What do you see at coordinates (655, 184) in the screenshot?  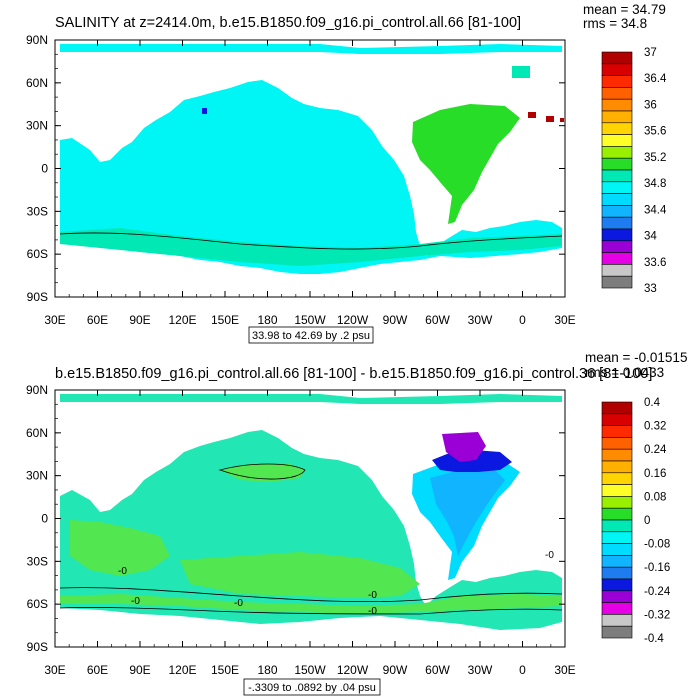 I see `panel1-colorbar-label: 34.8` at bounding box center [655, 184].